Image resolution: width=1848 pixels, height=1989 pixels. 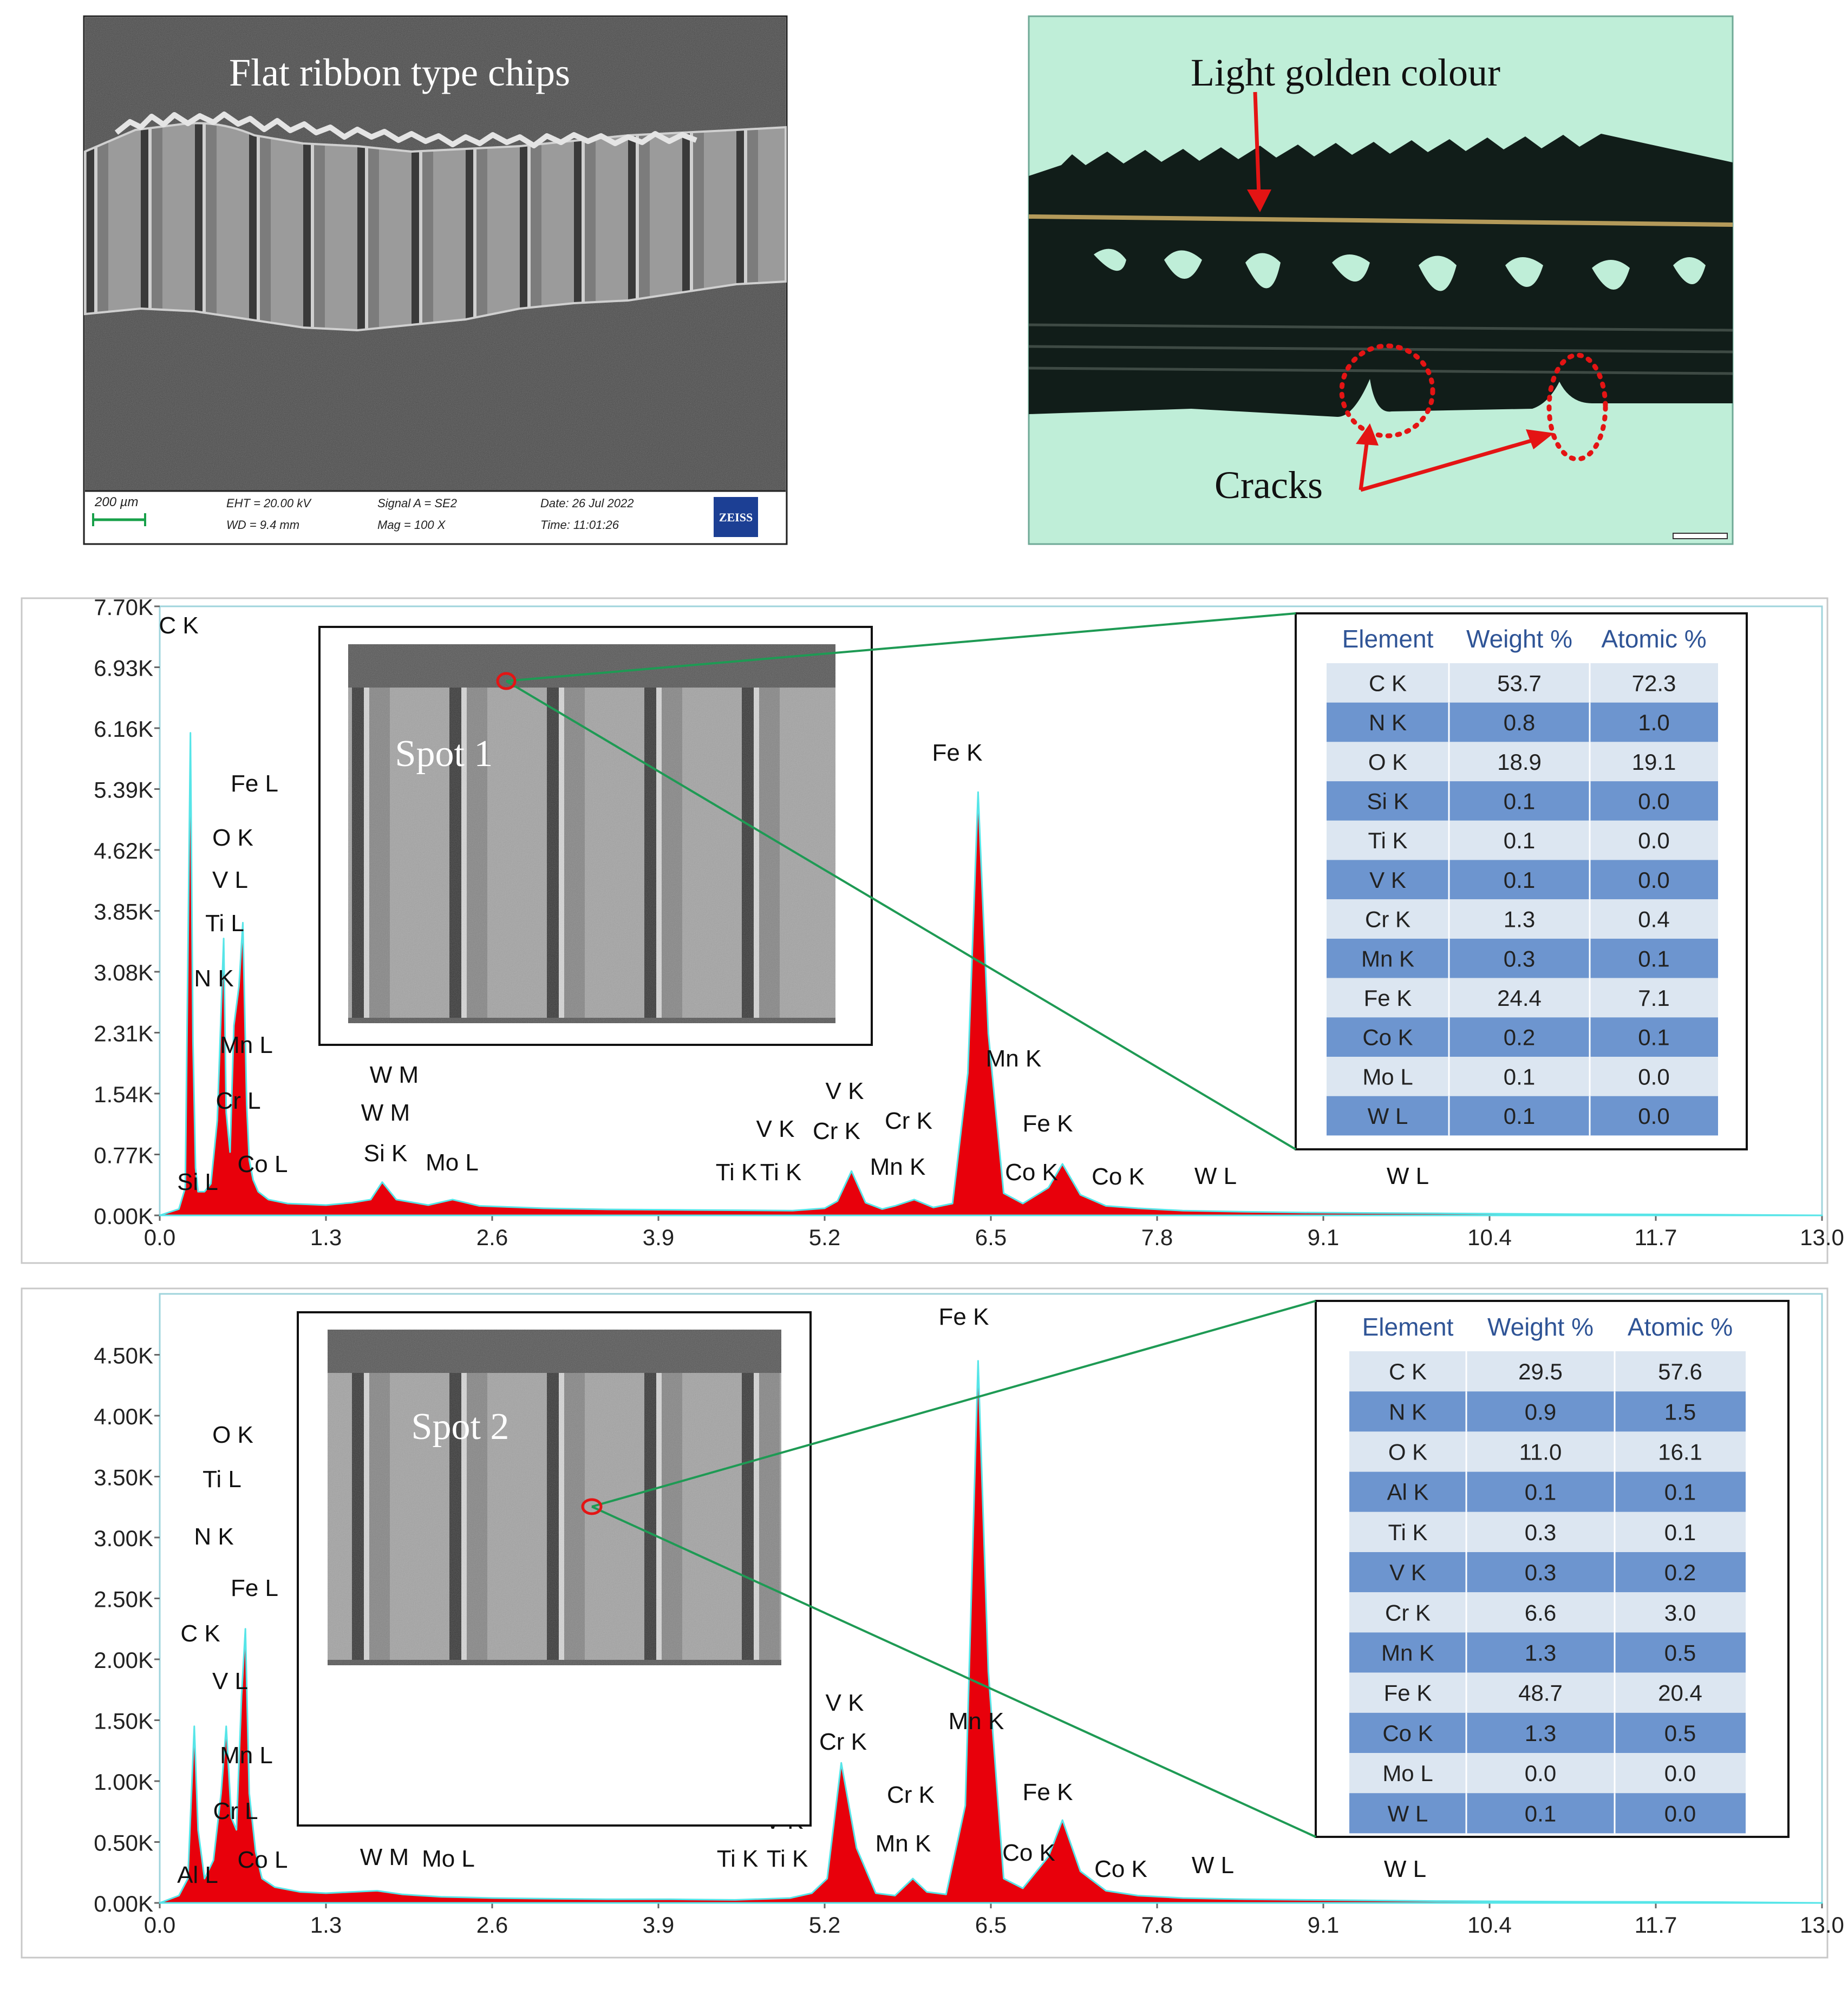 What do you see at coordinates (461, 1427) in the screenshot?
I see `spot-label: Spot 2` at bounding box center [461, 1427].